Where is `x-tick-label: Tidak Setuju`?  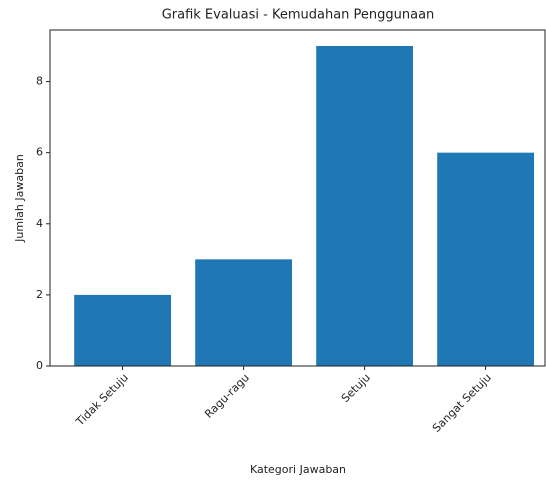 x-tick-label: Tidak Setuju is located at coordinates (102, 400).